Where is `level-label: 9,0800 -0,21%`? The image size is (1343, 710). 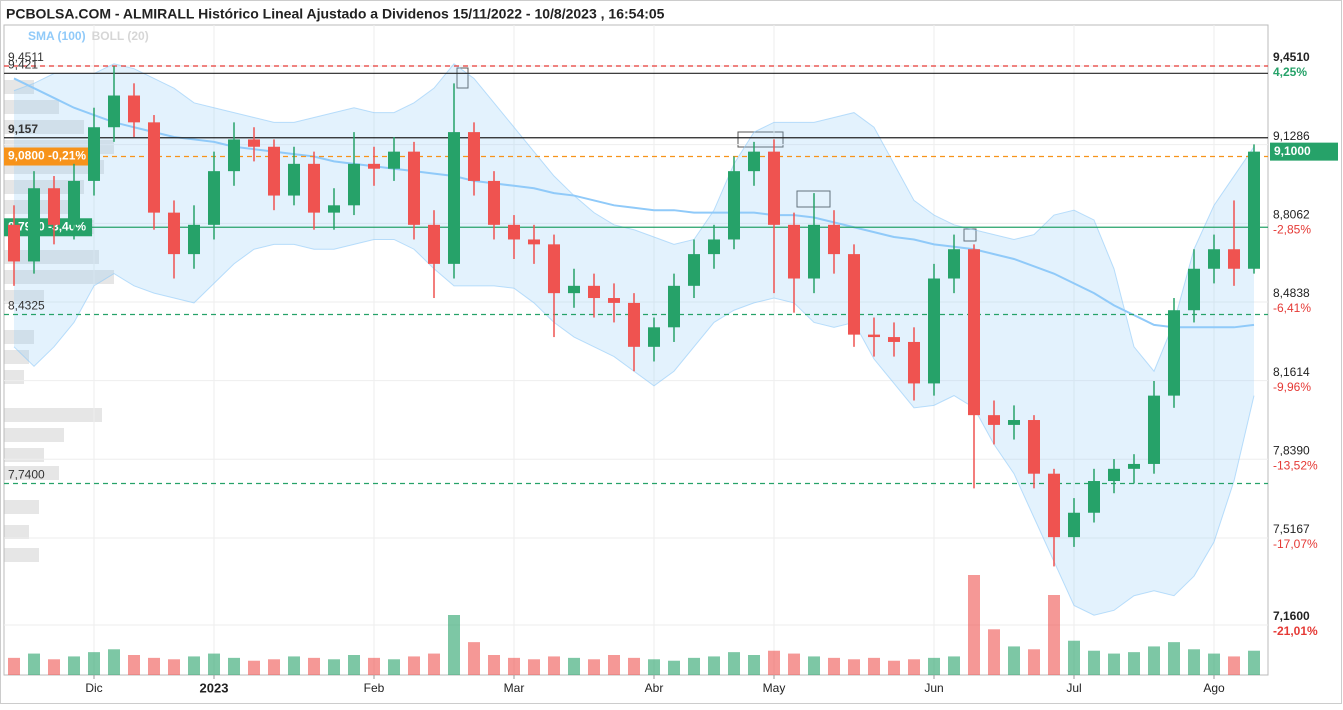 level-label: 9,0800 -0,21% is located at coordinates (47, 156).